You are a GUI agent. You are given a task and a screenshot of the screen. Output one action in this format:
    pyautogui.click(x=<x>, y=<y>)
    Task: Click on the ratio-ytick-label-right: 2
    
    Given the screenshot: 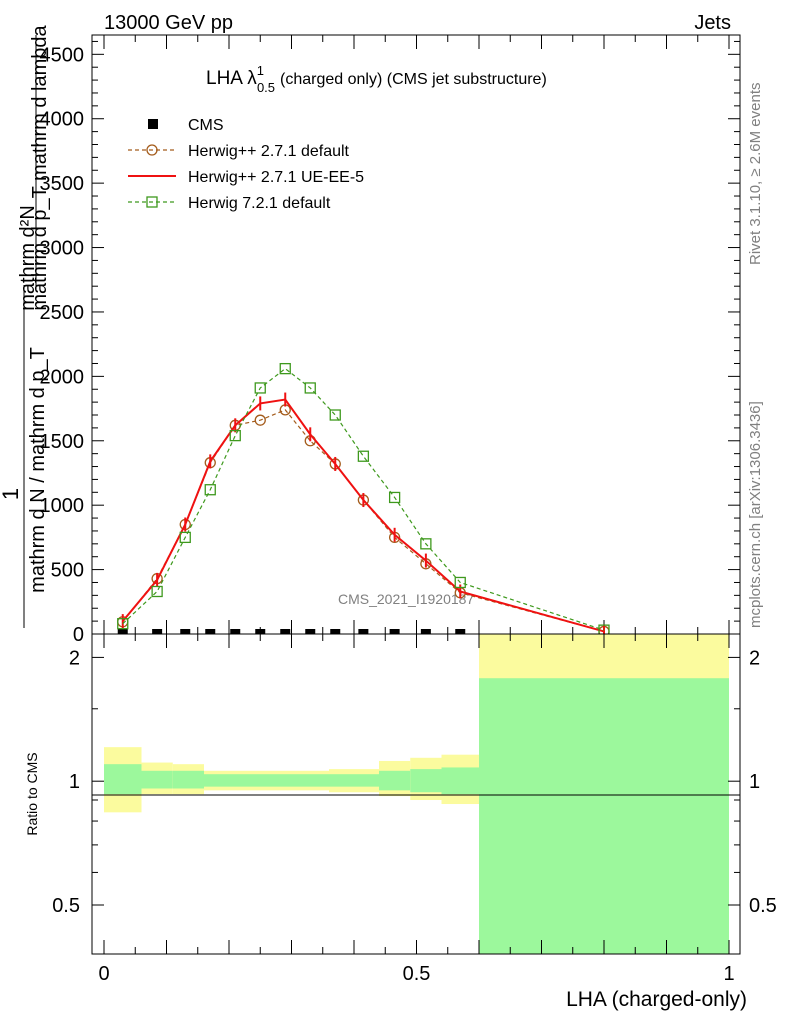 What is the action you would take?
    pyautogui.click(x=754, y=658)
    